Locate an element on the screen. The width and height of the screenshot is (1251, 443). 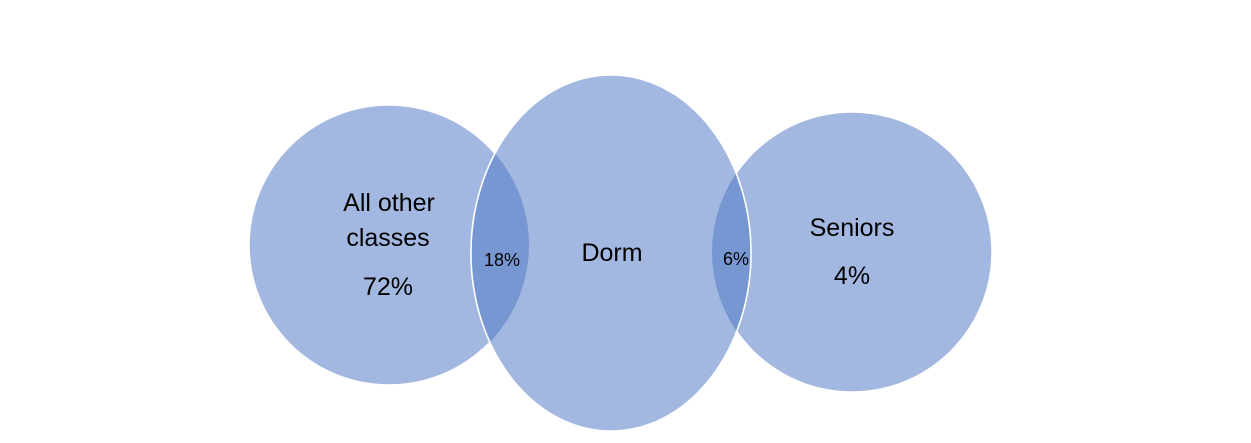
overlap-dorm-seniors is located at coordinates (732, 252).